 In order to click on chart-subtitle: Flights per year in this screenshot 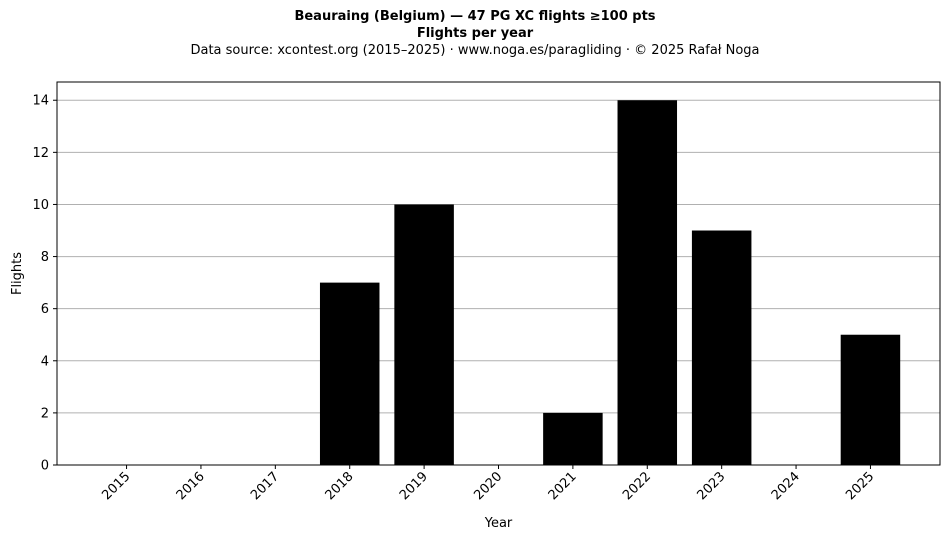, I will do `click(475, 33)`.